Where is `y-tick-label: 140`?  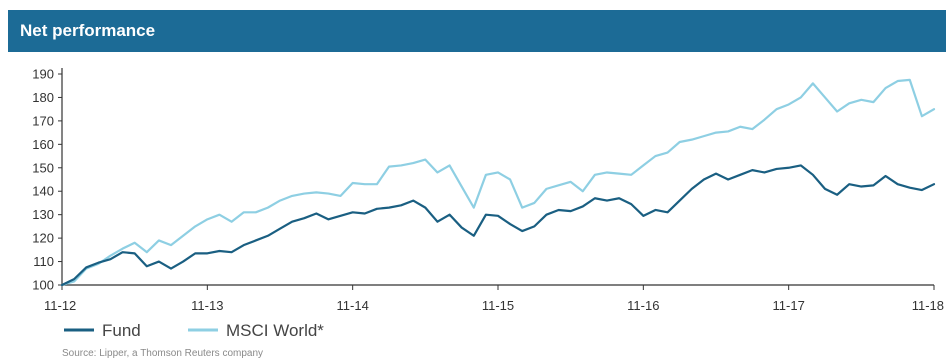 y-tick-label: 140 is located at coordinates (43, 191).